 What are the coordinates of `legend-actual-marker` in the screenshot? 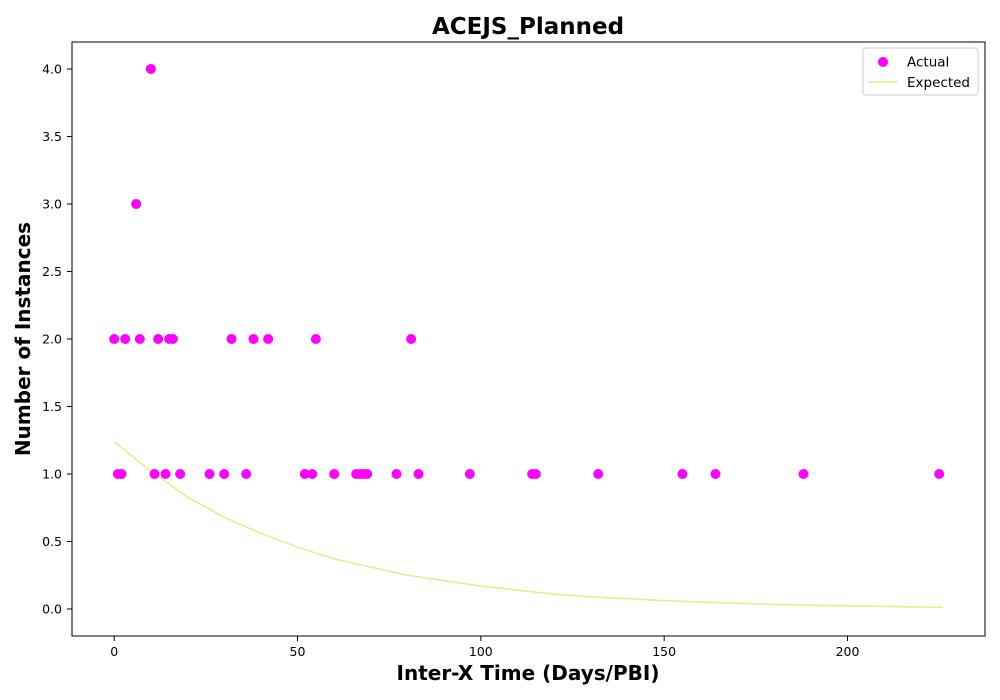 It's located at (883, 62).